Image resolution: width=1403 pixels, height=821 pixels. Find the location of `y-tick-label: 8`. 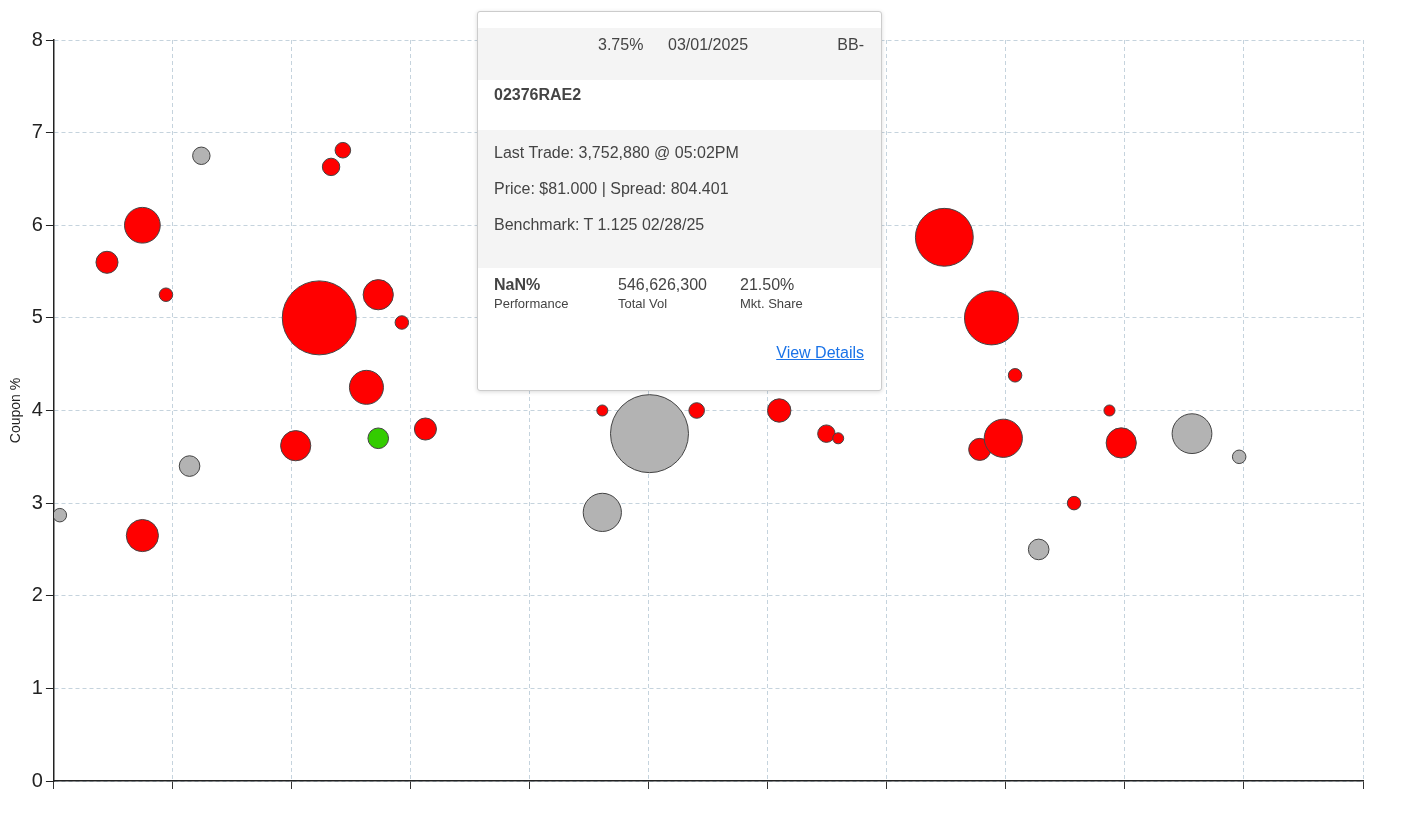

y-tick-label: 8 is located at coordinates (37, 38).